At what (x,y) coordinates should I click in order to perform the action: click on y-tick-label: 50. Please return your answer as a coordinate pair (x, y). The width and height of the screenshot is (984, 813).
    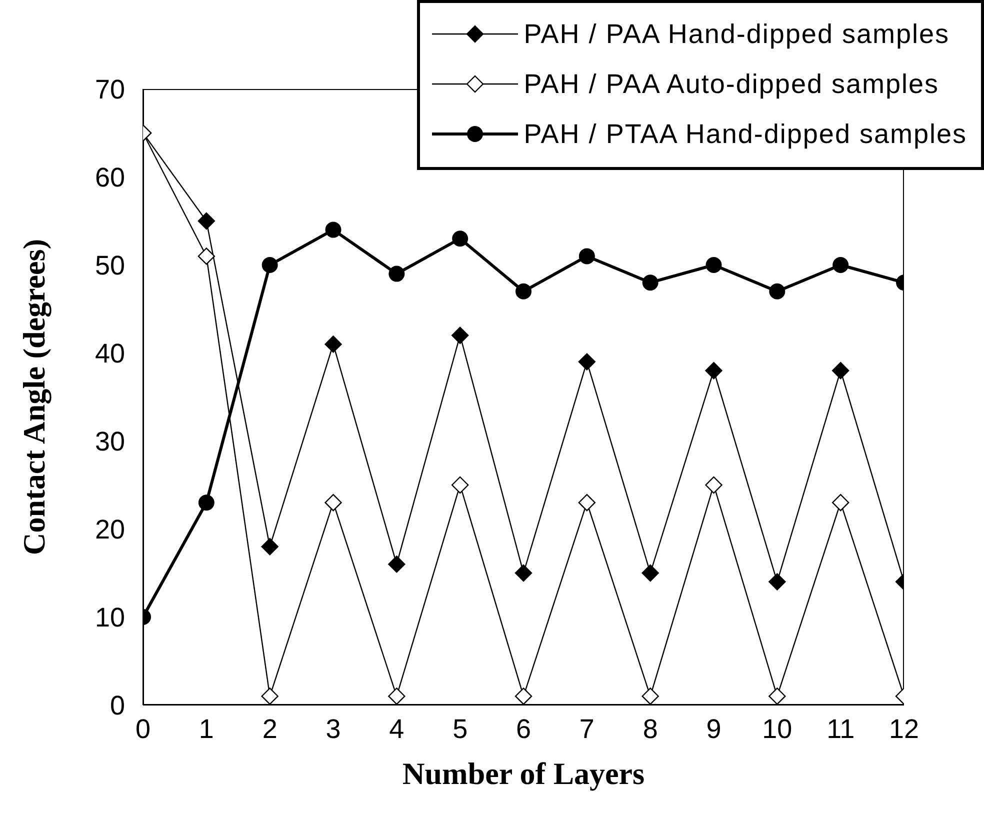
    Looking at the image, I should click on (109, 265).